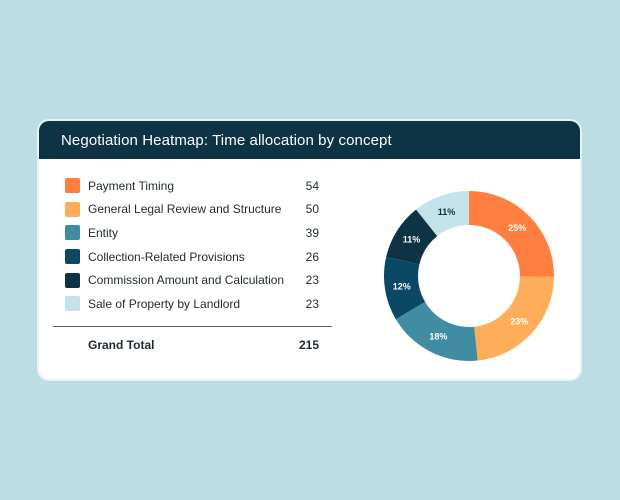 This screenshot has height=500, width=620. I want to click on grand-total-label: Grand Total, so click(121, 345).